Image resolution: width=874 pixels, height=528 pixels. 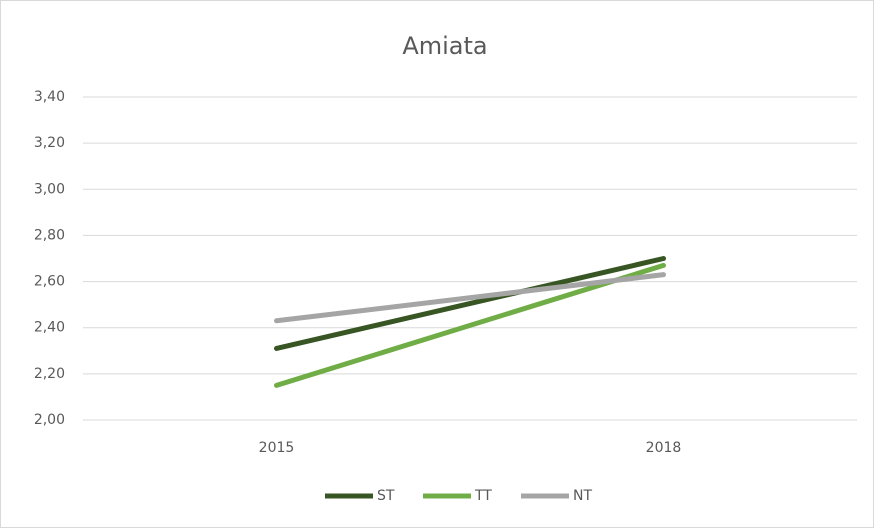 What do you see at coordinates (49, 328) in the screenshot?
I see `y-tick-label: 2,40` at bounding box center [49, 328].